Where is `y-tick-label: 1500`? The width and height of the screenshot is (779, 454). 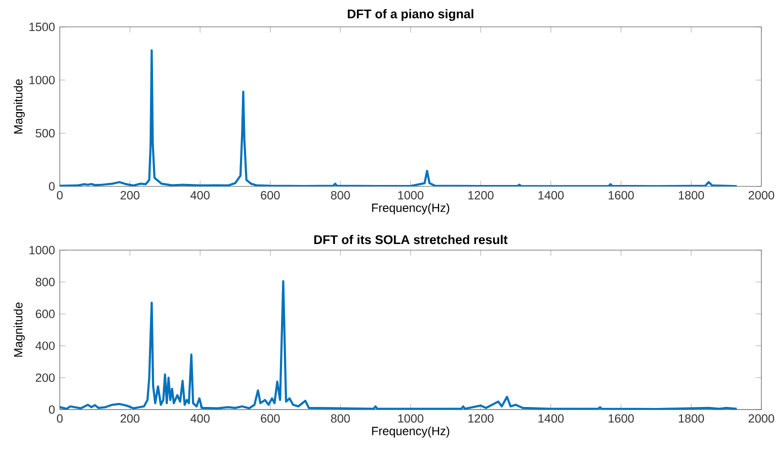 y-tick-label: 1500 is located at coordinates (42, 26).